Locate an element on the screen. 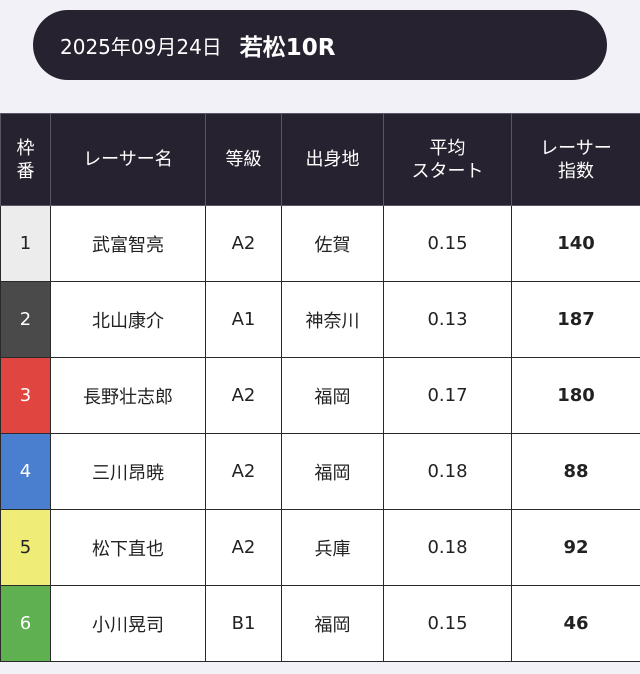 This screenshot has height=674, width=640. waku-number: 6 is located at coordinates (25, 623).